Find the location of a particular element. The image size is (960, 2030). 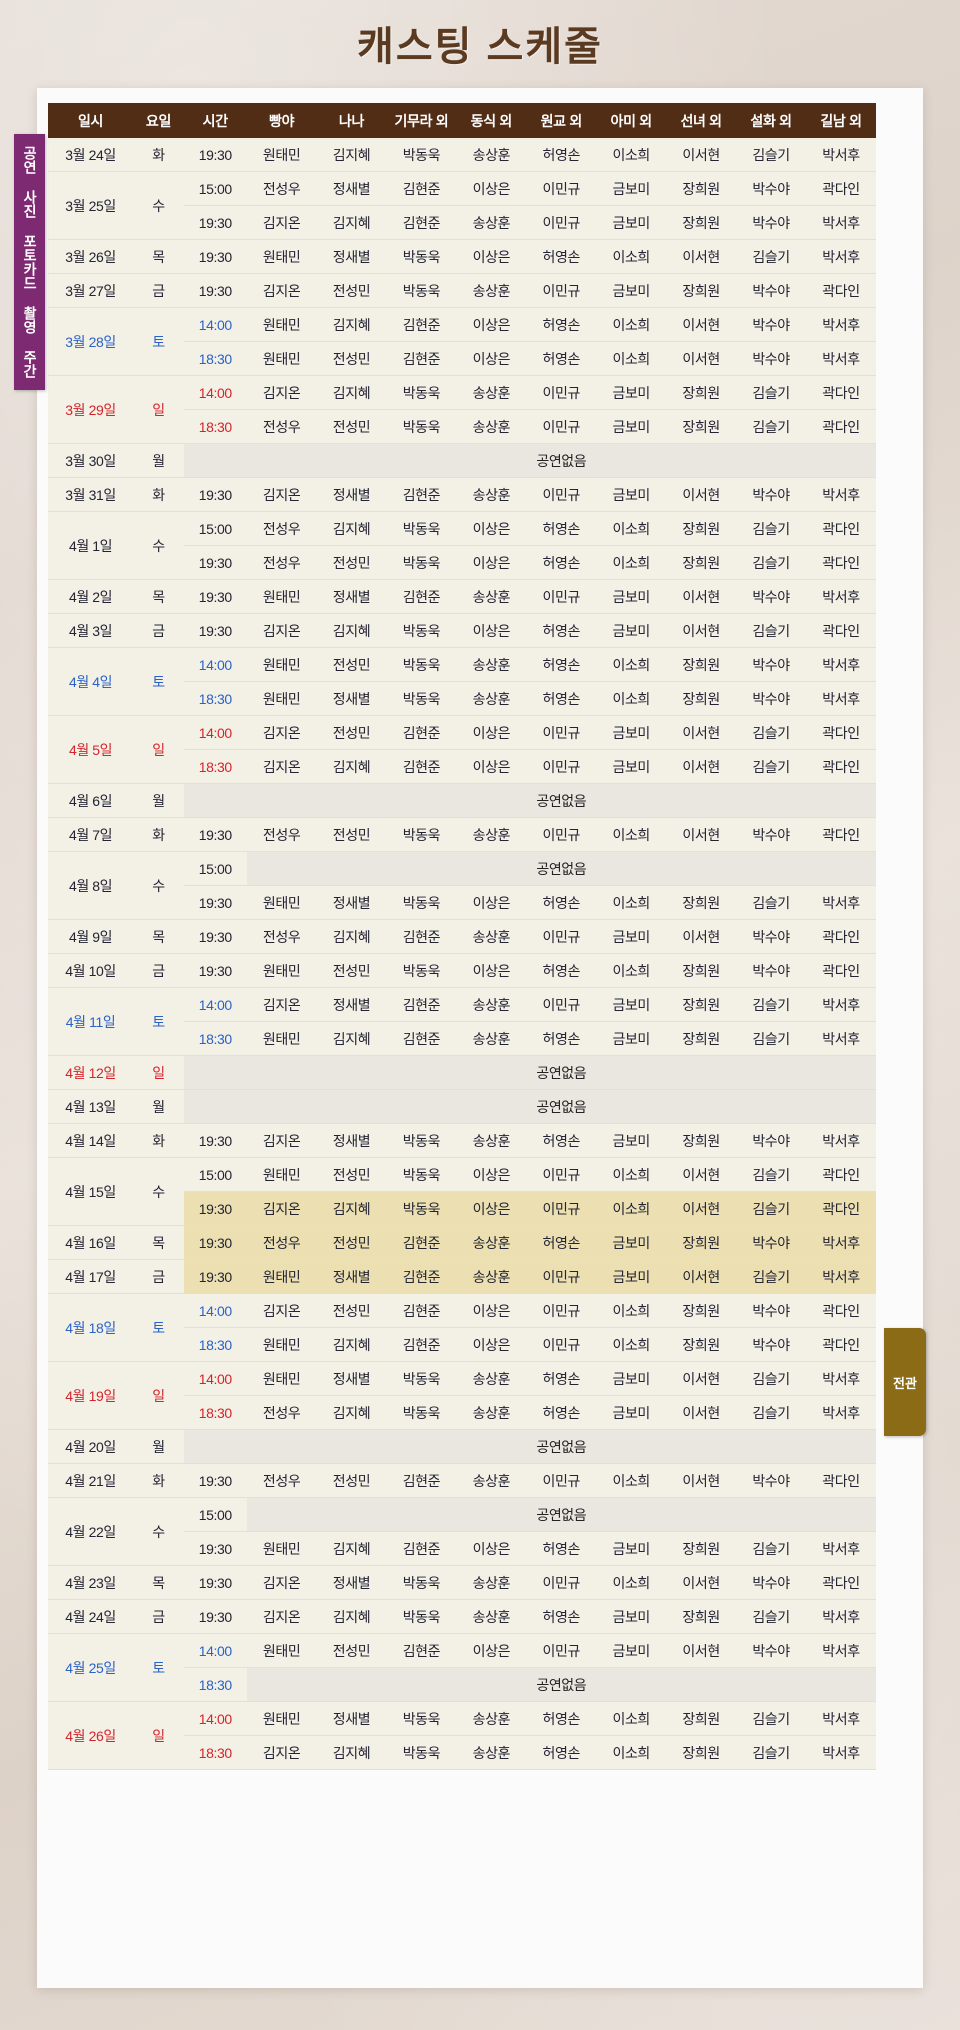

cell-cast: 전성우 is located at coordinates (281, 1242).